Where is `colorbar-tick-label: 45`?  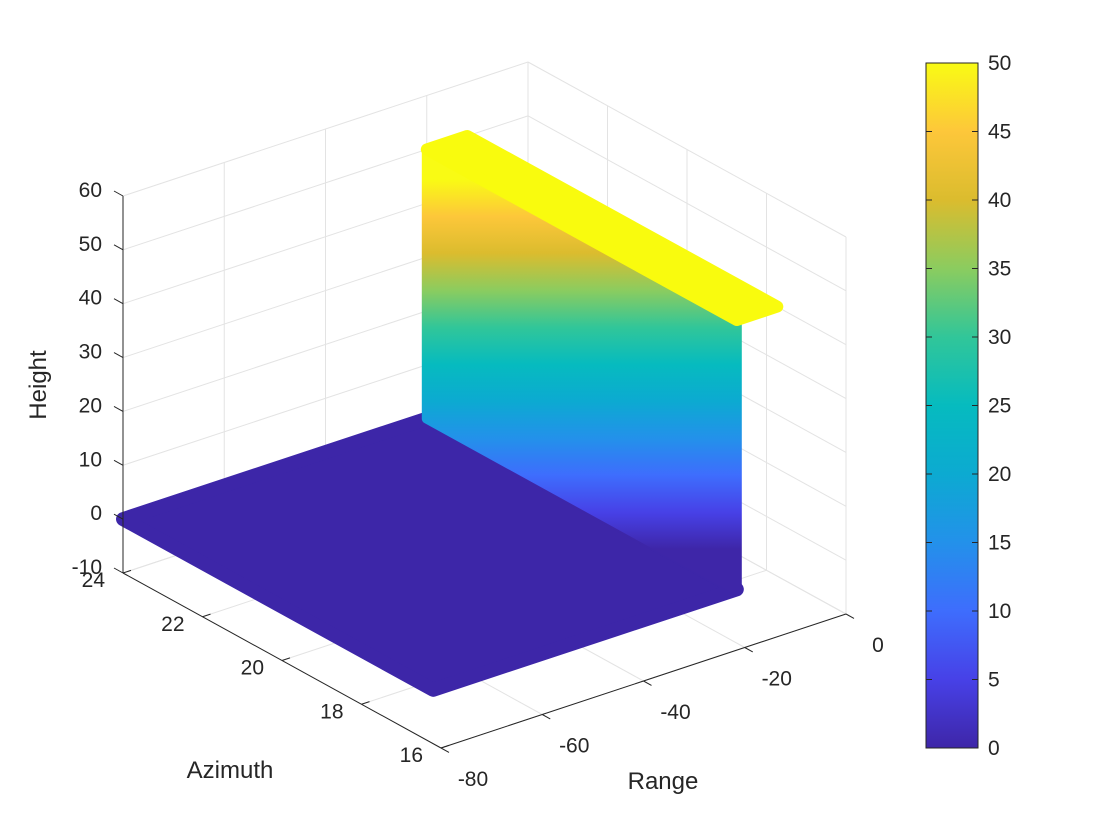 colorbar-tick-label: 45 is located at coordinates (999, 132).